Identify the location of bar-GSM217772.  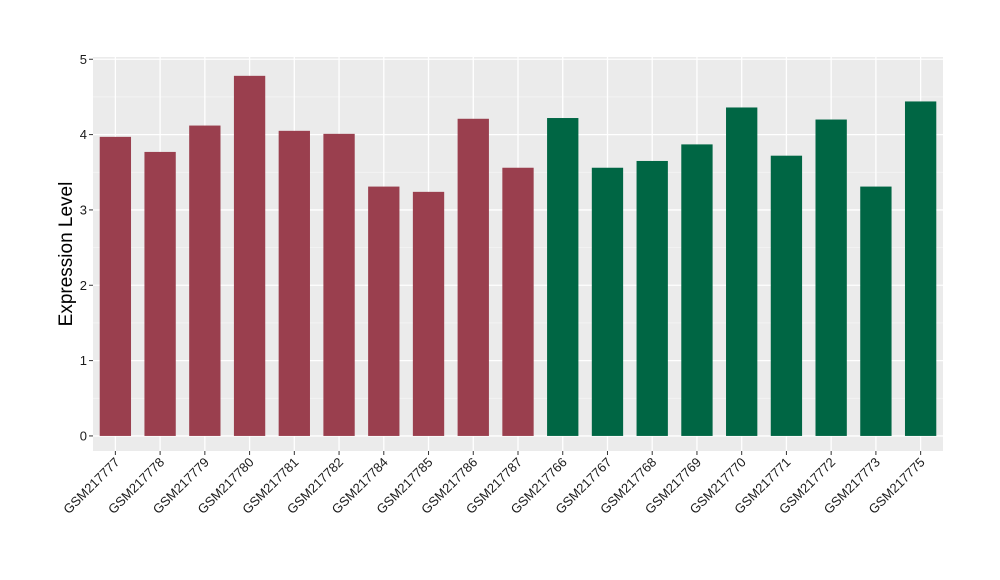
(831, 277).